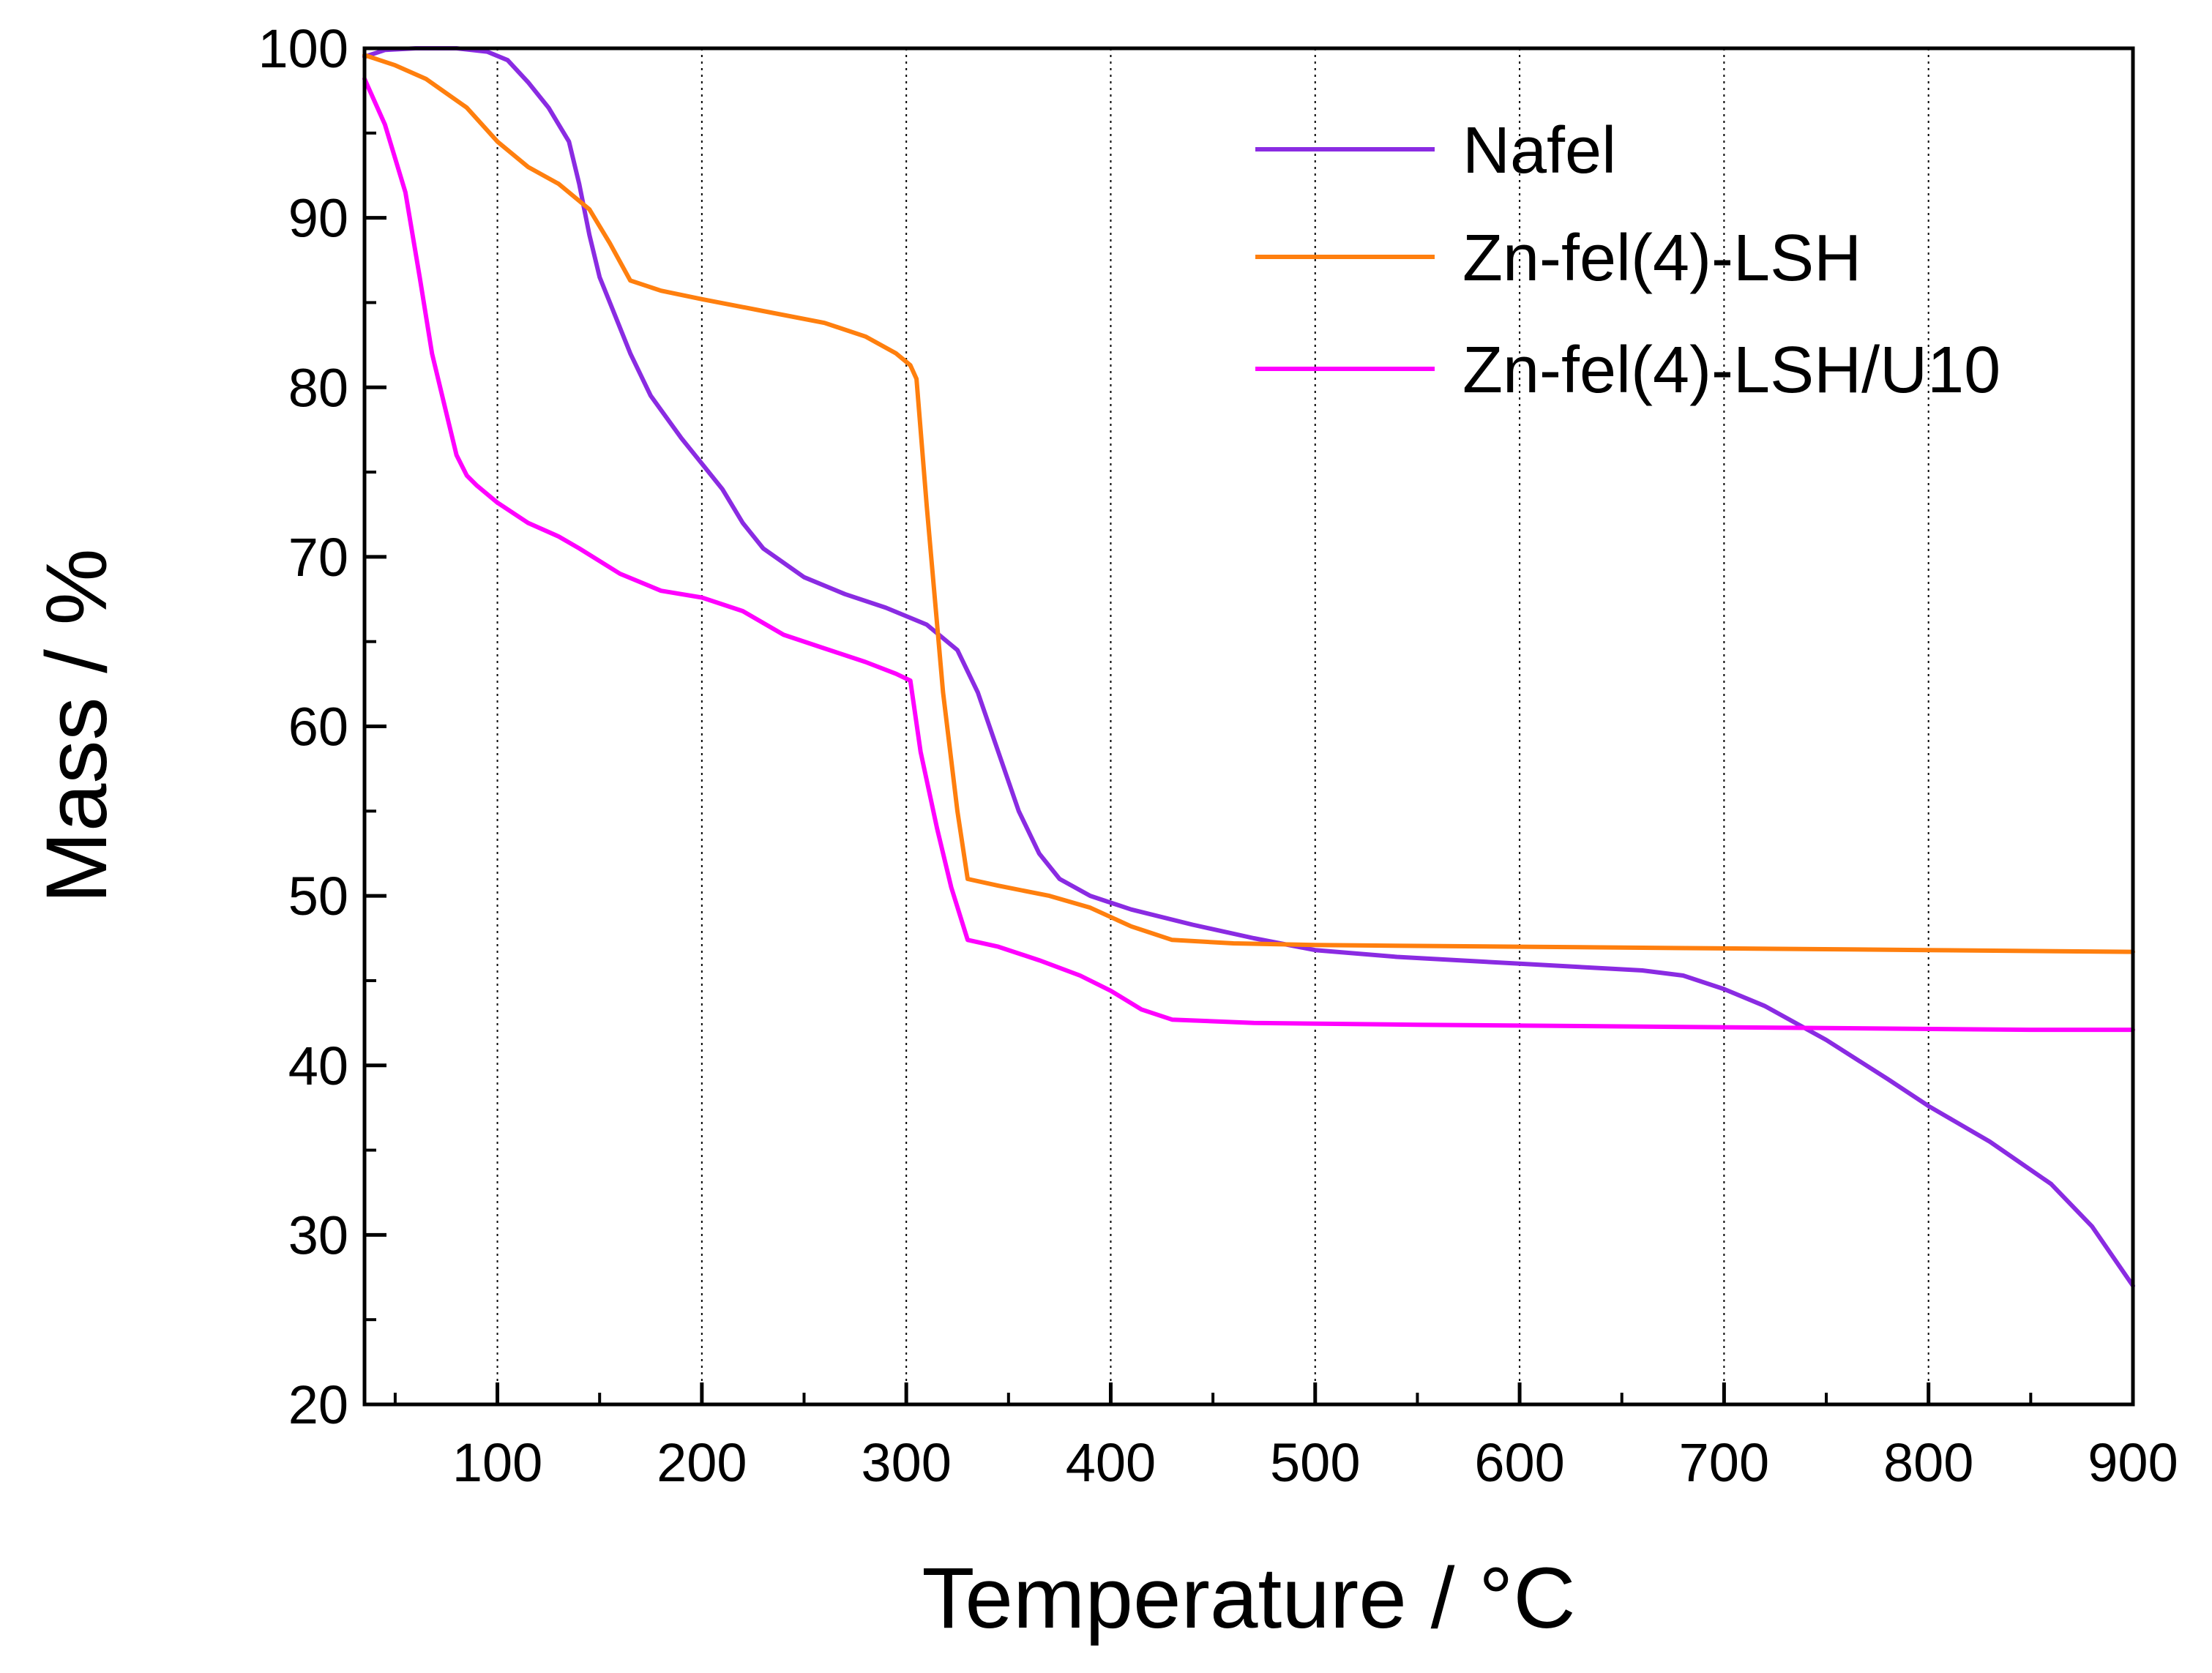 This screenshot has width=2212, height=1673. Describe the element at coordinates (318, 387) in the screenshot. I see `y-tick-label: 80` at that location.